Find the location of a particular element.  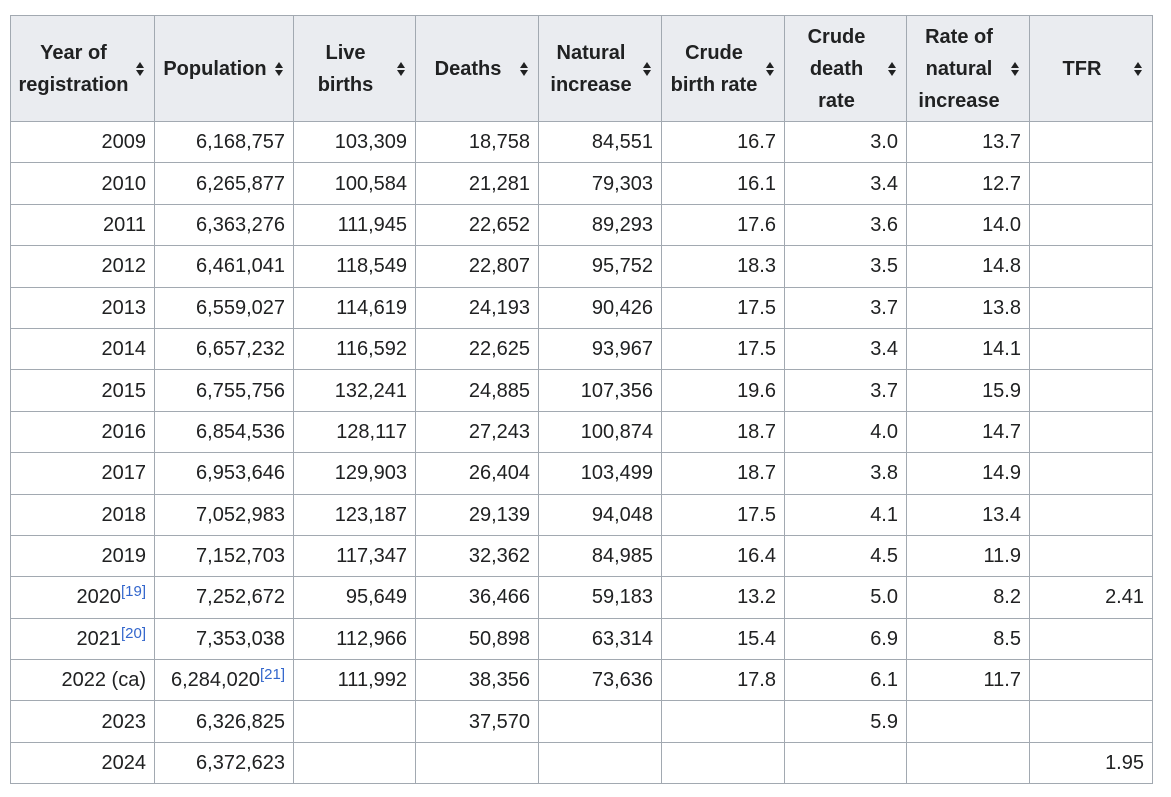

cell-cdr: 4.5 is located at coordinates (845, 556).